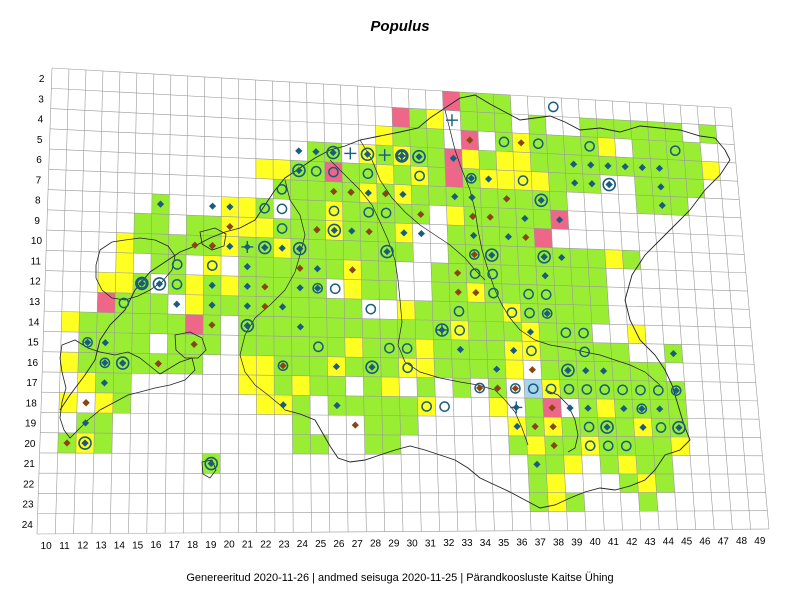 This screenshot has width=800, height=600. What do you see at coordinates (101, 546) in the screenshot?
I see `column-label: 13` at bounding box center [101, 546].